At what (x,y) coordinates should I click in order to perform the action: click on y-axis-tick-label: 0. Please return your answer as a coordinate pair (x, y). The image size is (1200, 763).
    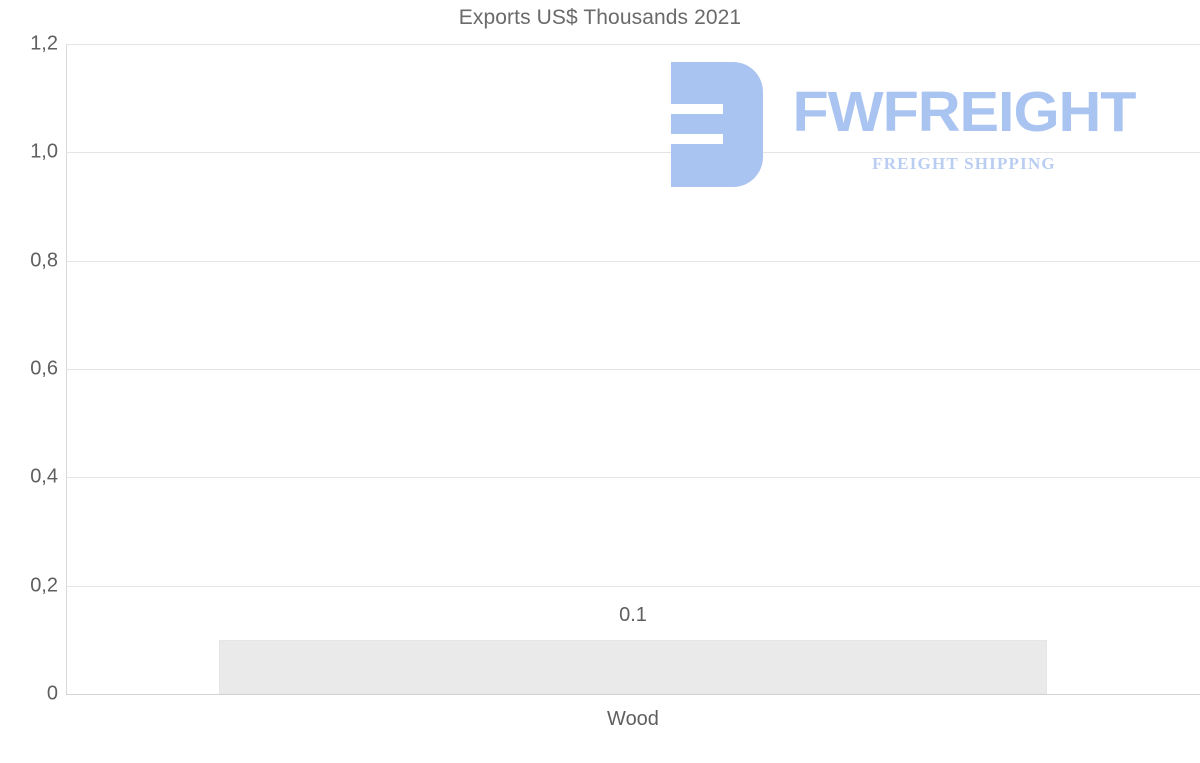
    Looking at the image, I should click on (52, 693).